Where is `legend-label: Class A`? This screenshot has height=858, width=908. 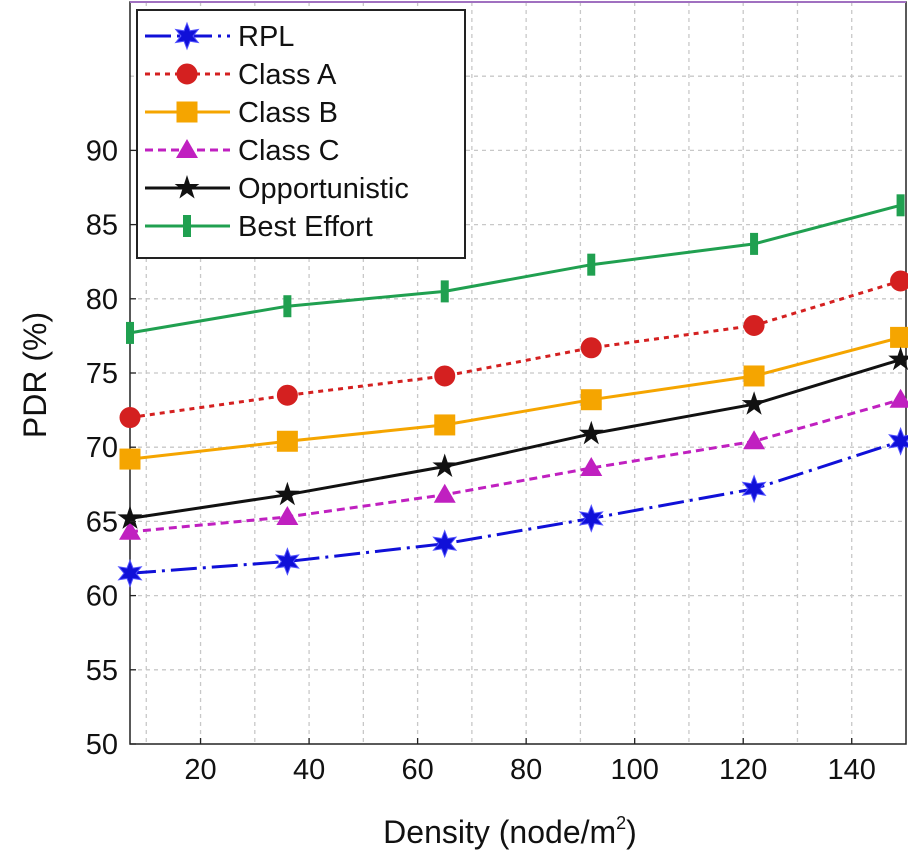 legend-label: Class A is located at coordinates (287, 75).